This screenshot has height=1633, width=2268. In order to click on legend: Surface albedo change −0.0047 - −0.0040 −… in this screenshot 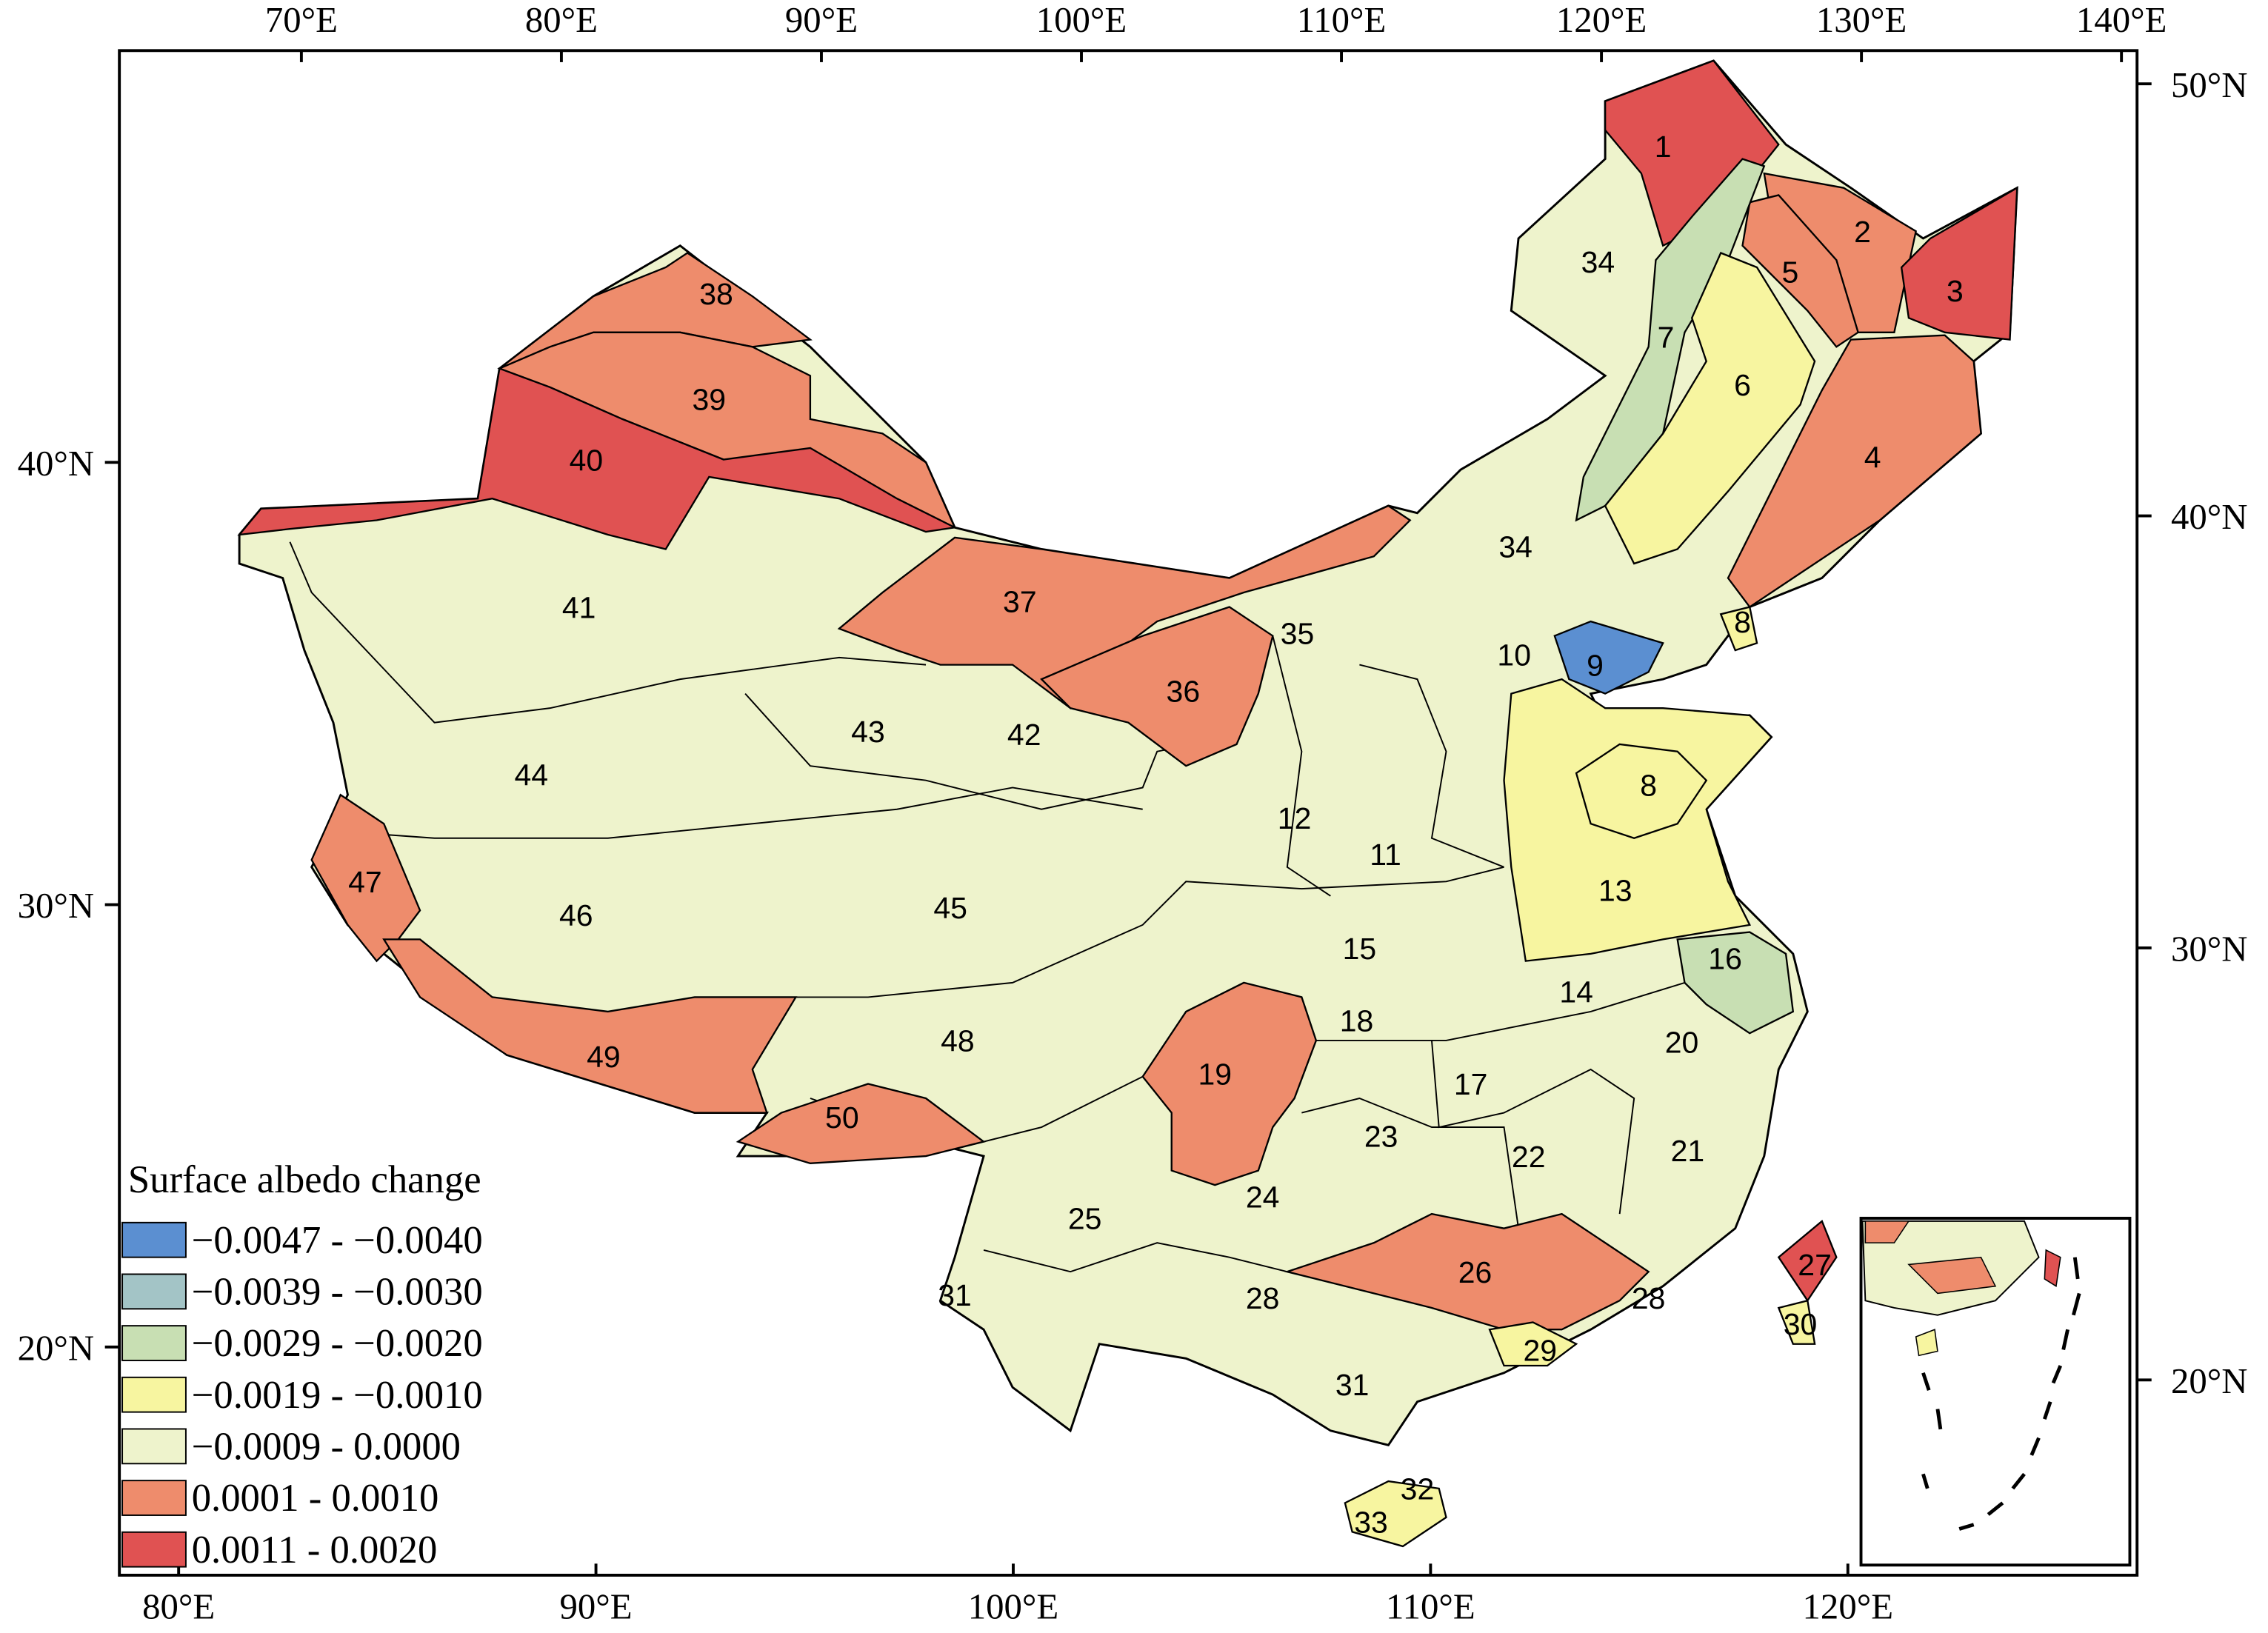, I will do `click(302, 1365)`.